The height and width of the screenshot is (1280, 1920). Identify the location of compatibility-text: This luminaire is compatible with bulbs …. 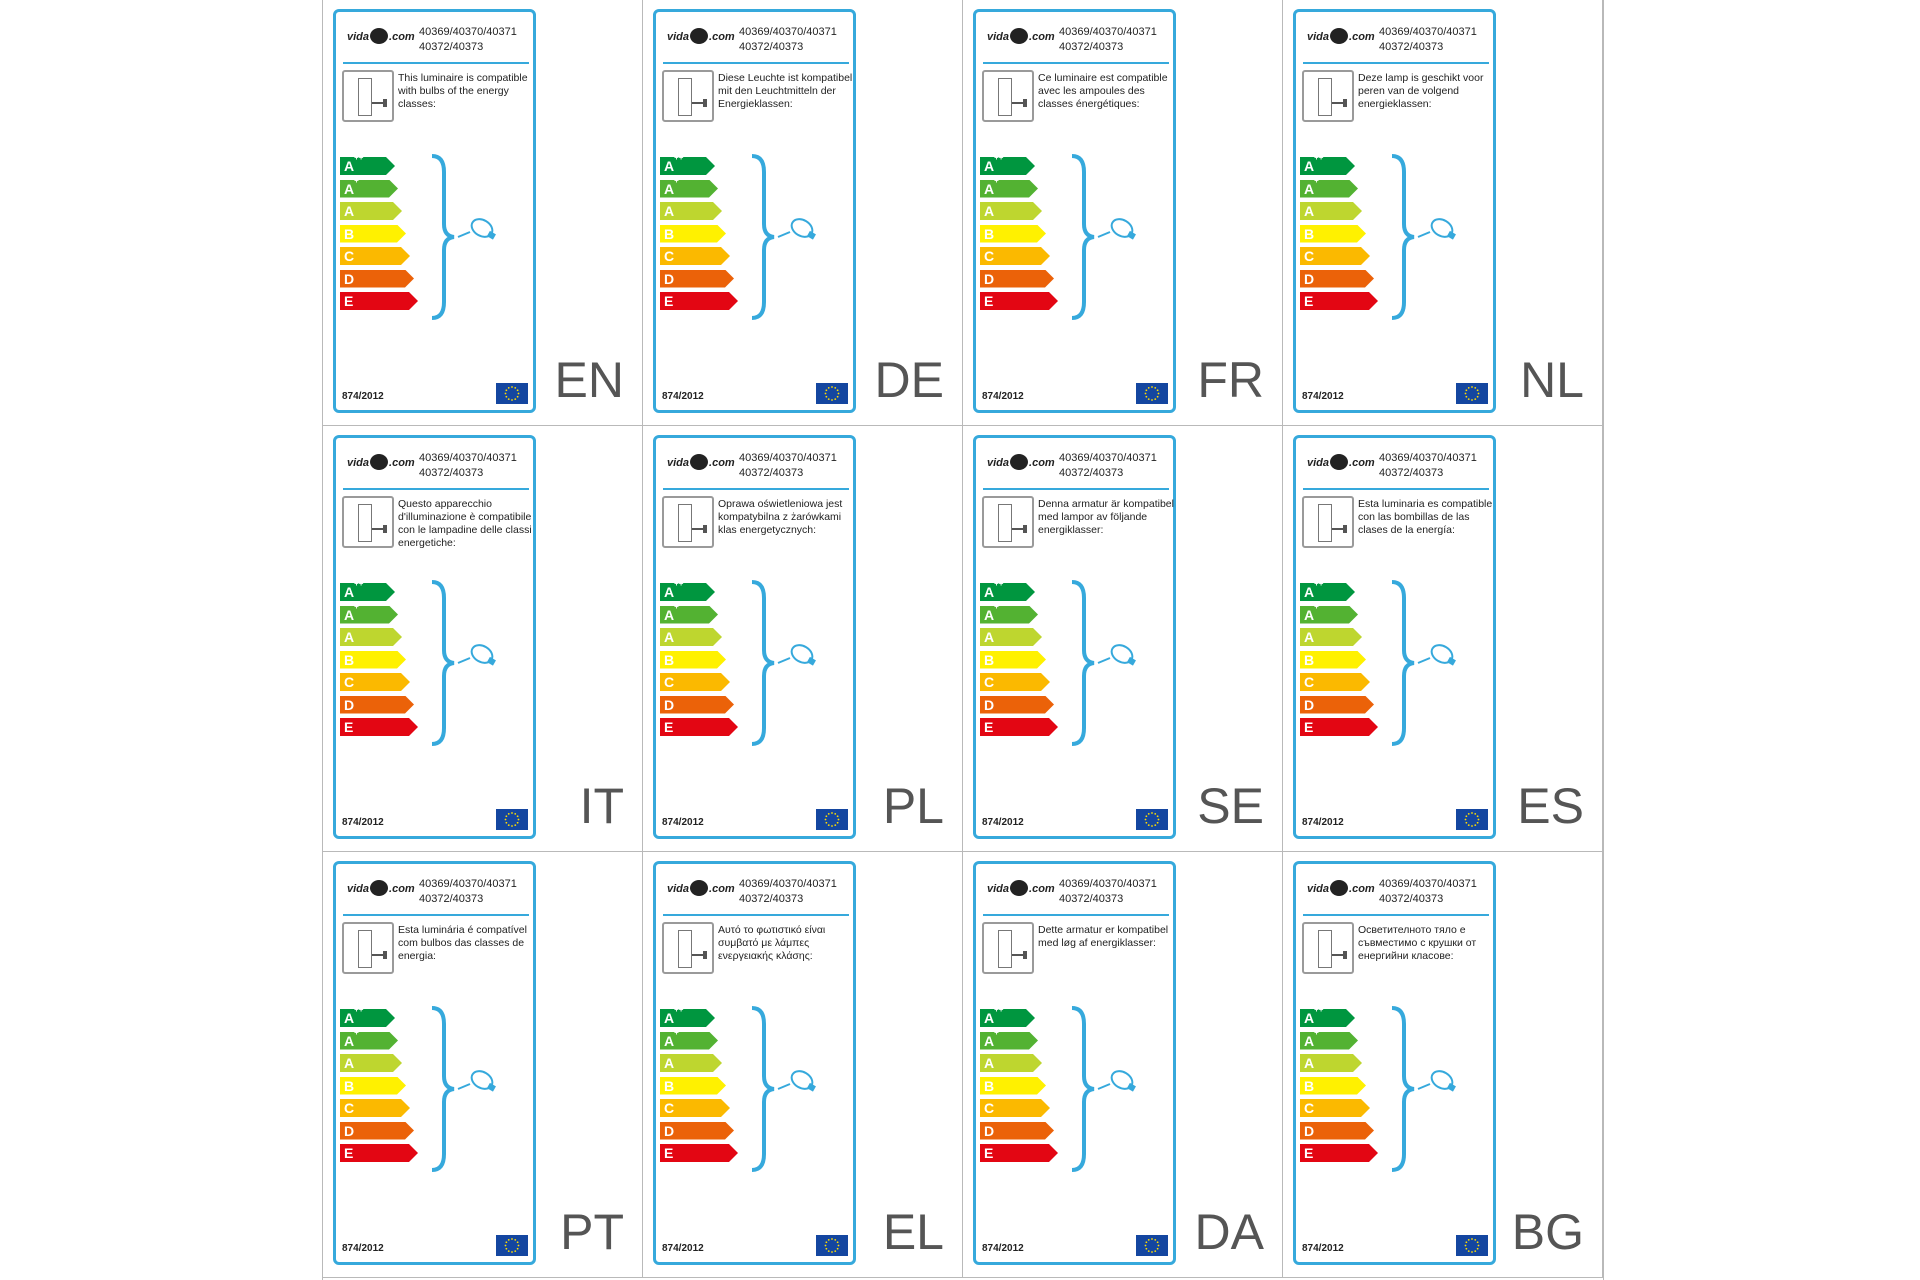
(463, 91).